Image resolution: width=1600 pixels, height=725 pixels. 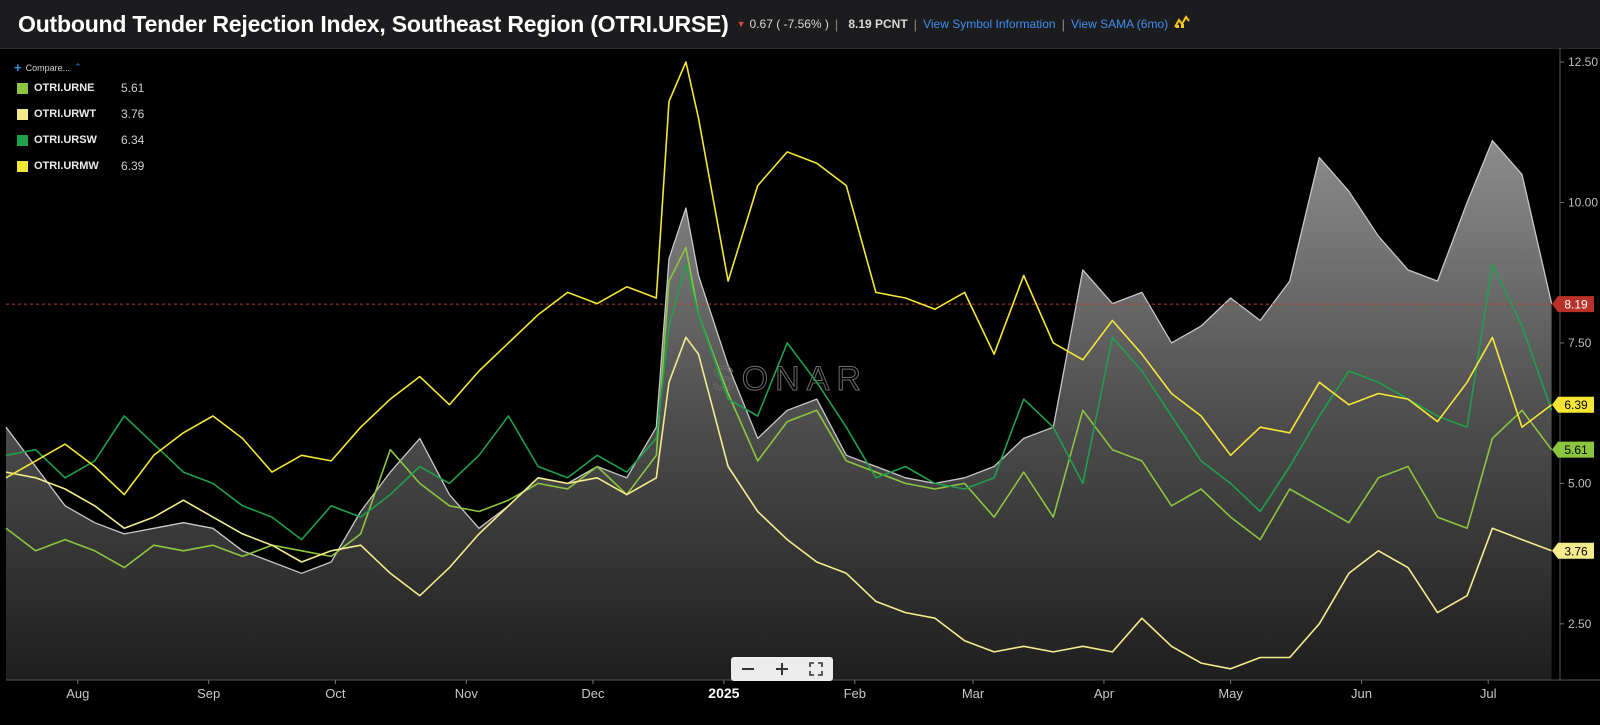 I want to click on last-value-tag-label: 3.76, so click(x=1576, y=551).